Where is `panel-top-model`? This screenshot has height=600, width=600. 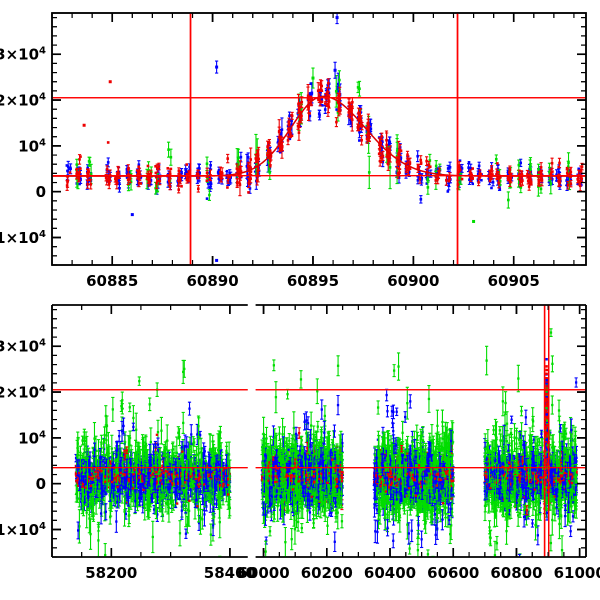
panel-top-model is located at coordinates (319, 136).